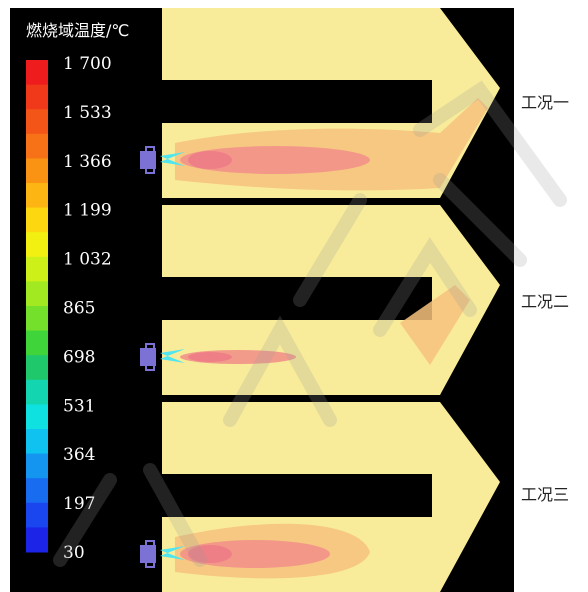 Image resolution: width=588 pixels, height=592 pixels. I want to click on flame-core, so click(275, 160).